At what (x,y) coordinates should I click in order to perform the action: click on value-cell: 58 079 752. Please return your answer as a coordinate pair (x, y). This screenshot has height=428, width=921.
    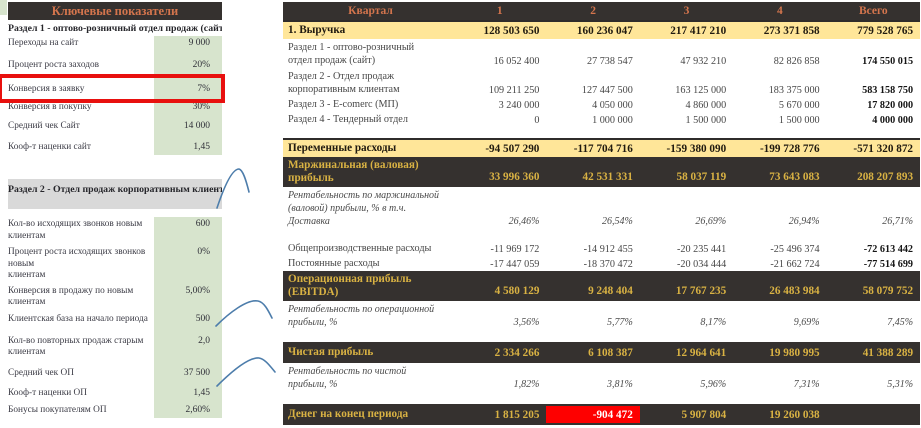
    Looking at the image, I should click on (888, 291).